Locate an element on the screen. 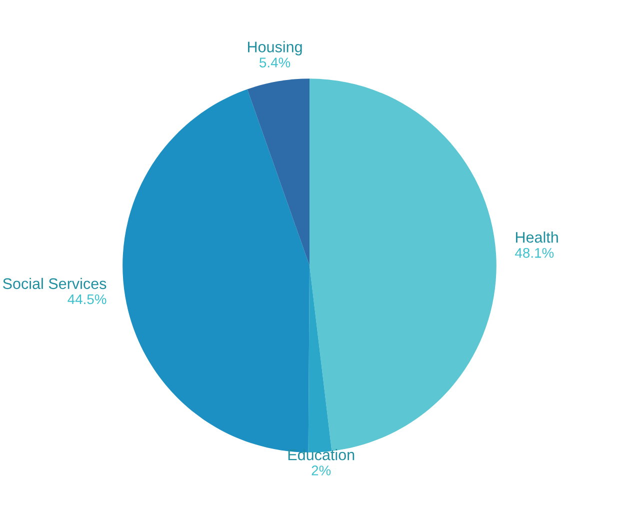 The width and height of the screenshot is (619, 531). data-label: 5.4% is located at coordinates (275, 63).